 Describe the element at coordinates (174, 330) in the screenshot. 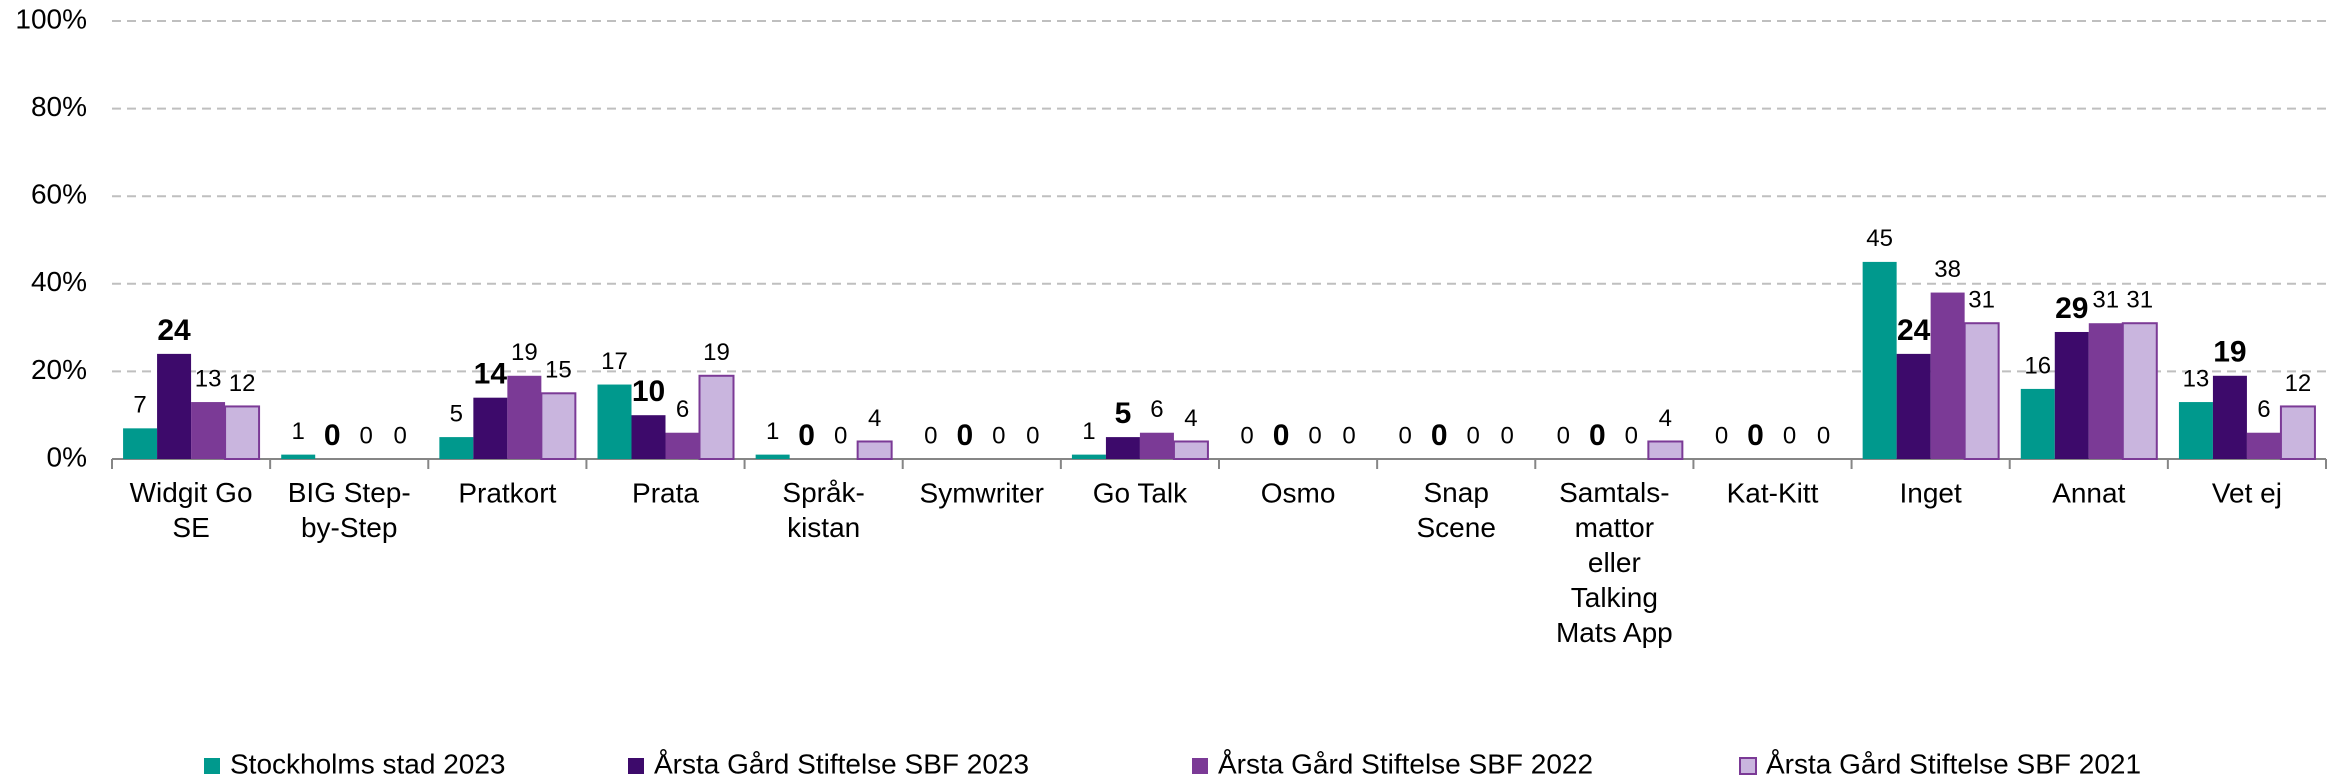

I see `data-label: 24` at that location.